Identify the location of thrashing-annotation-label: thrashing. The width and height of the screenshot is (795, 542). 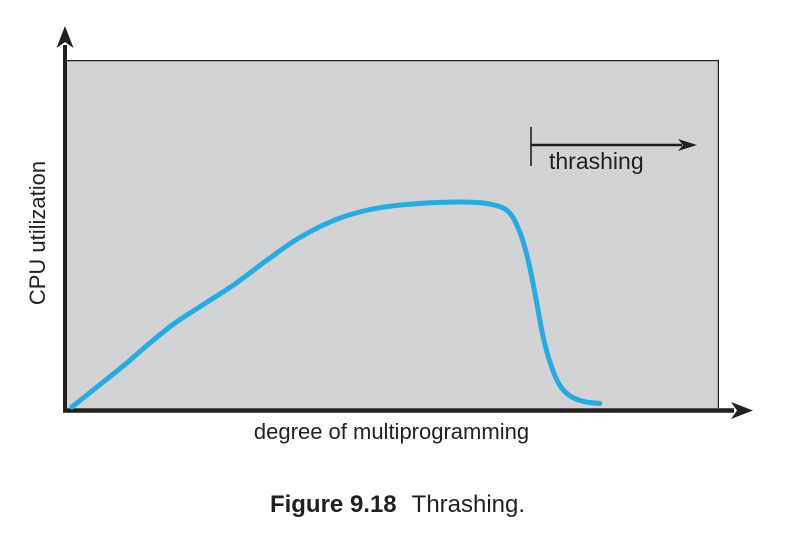
(596, 161).